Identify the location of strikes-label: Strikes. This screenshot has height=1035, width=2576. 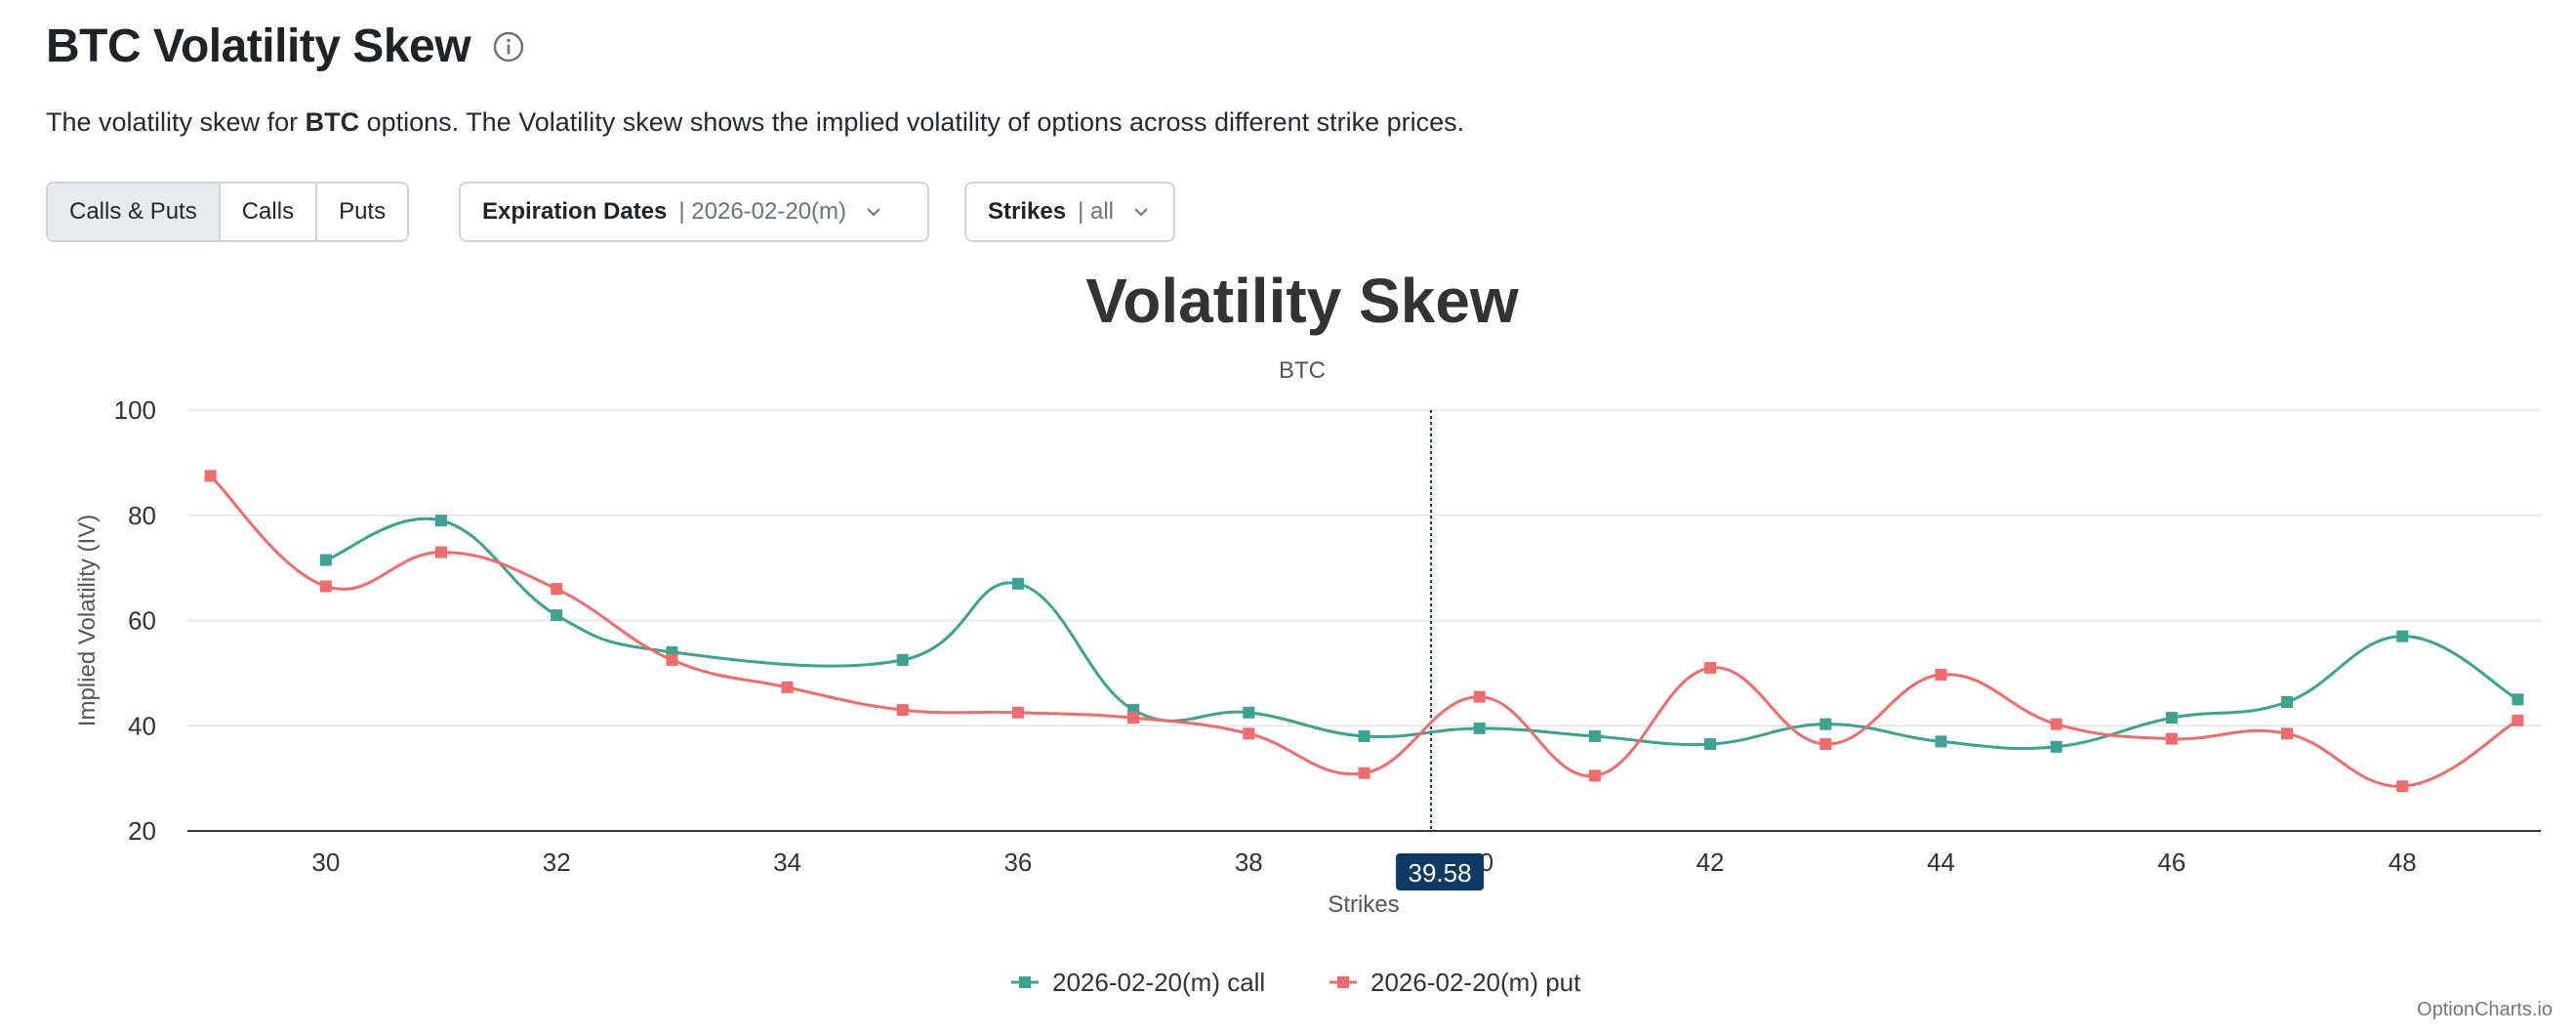
(1027, 211).